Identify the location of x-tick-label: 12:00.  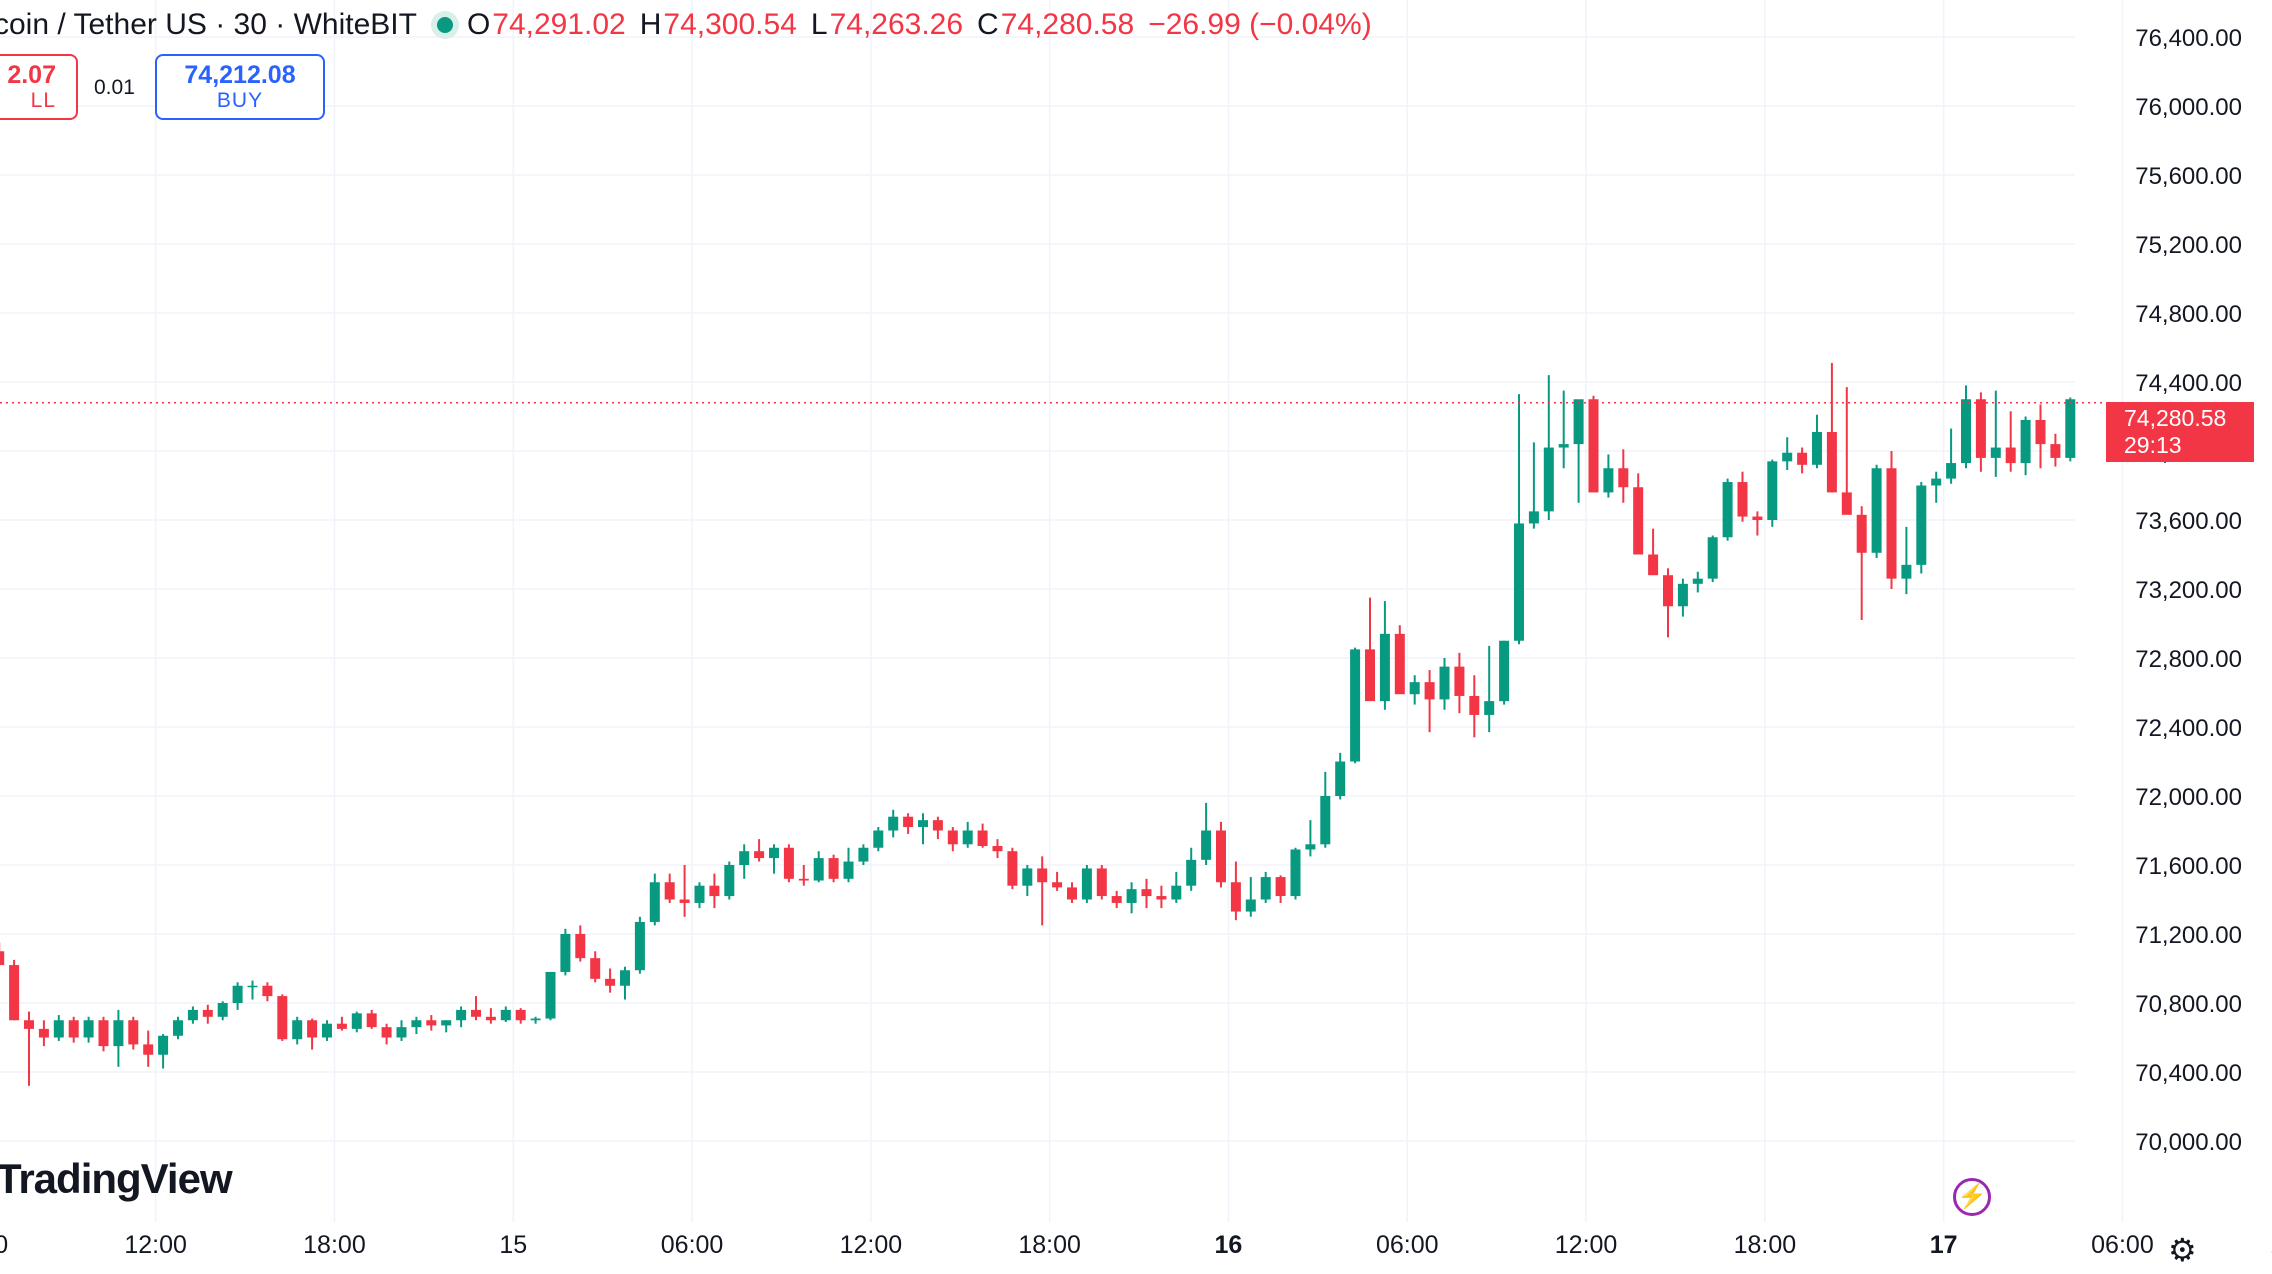
(155, 1245).